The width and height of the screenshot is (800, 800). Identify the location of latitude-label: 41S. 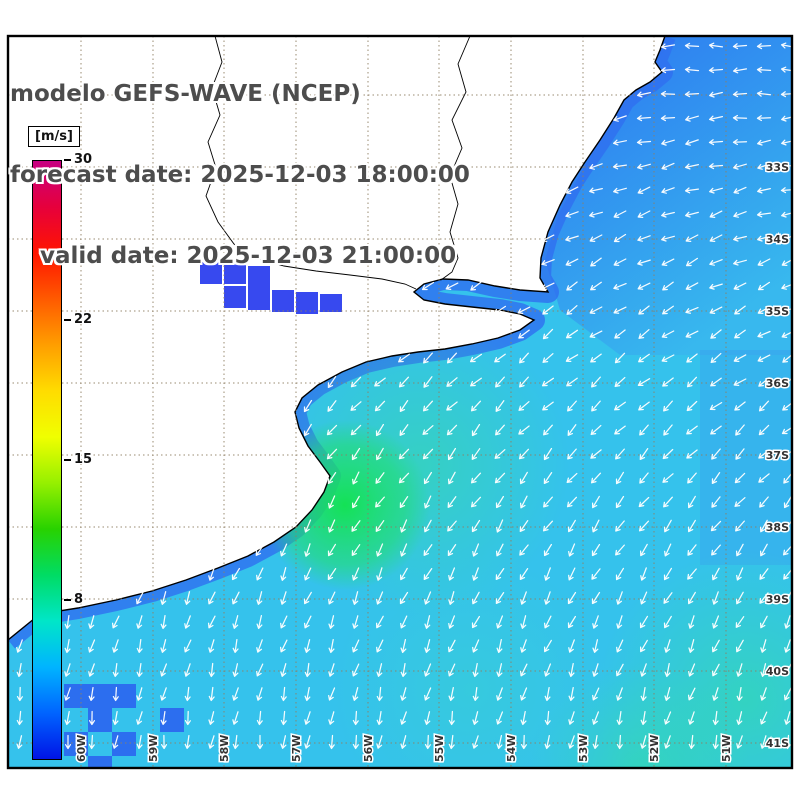
(777, 743).